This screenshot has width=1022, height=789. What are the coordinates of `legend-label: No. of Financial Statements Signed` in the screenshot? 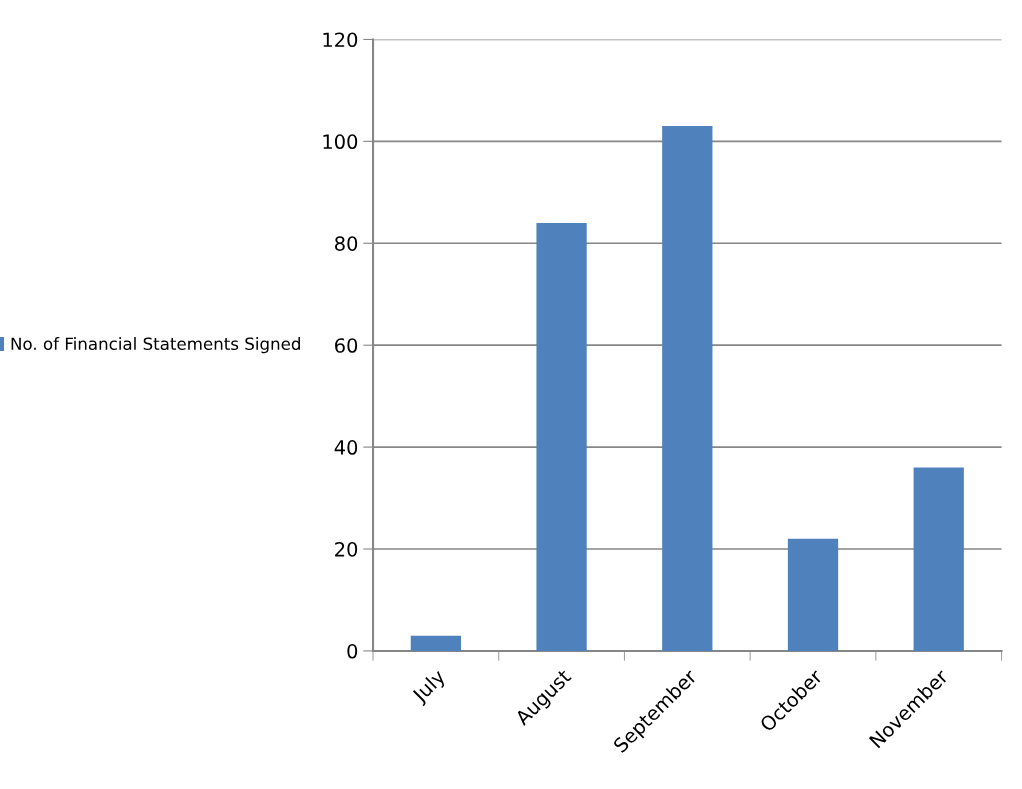 It's located at (155, 345).